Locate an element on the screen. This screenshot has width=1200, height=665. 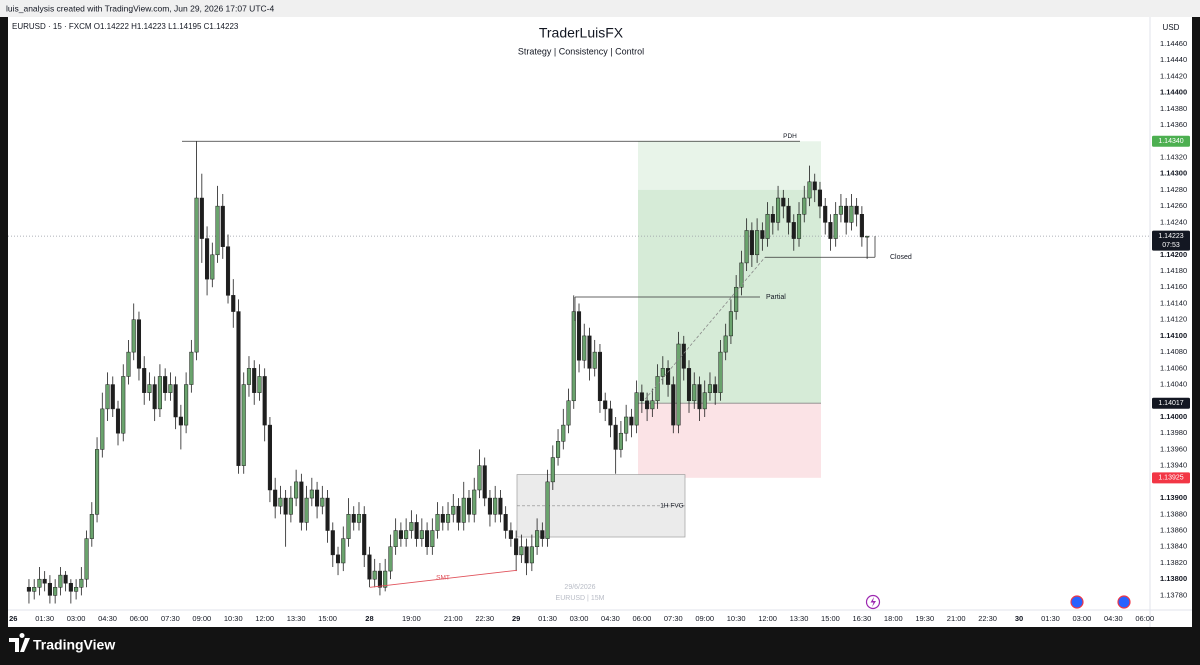
watermark-date: 29/6/2026 is located at coordinates (579, 587).